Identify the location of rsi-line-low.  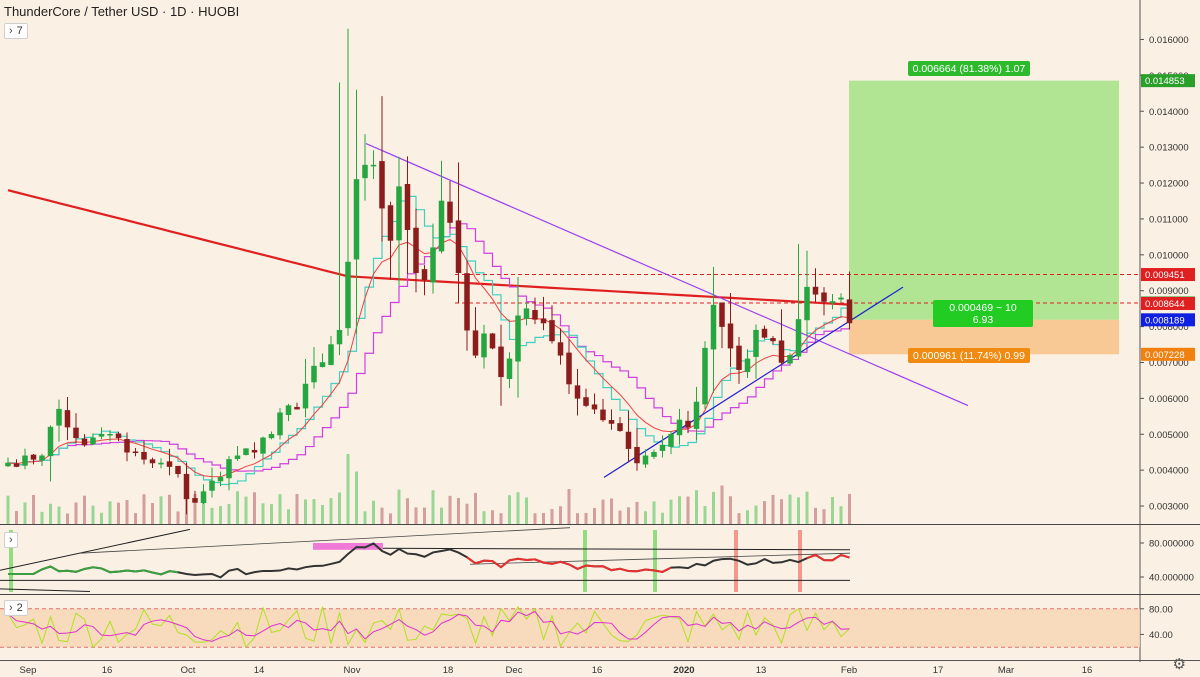
(828, 557).